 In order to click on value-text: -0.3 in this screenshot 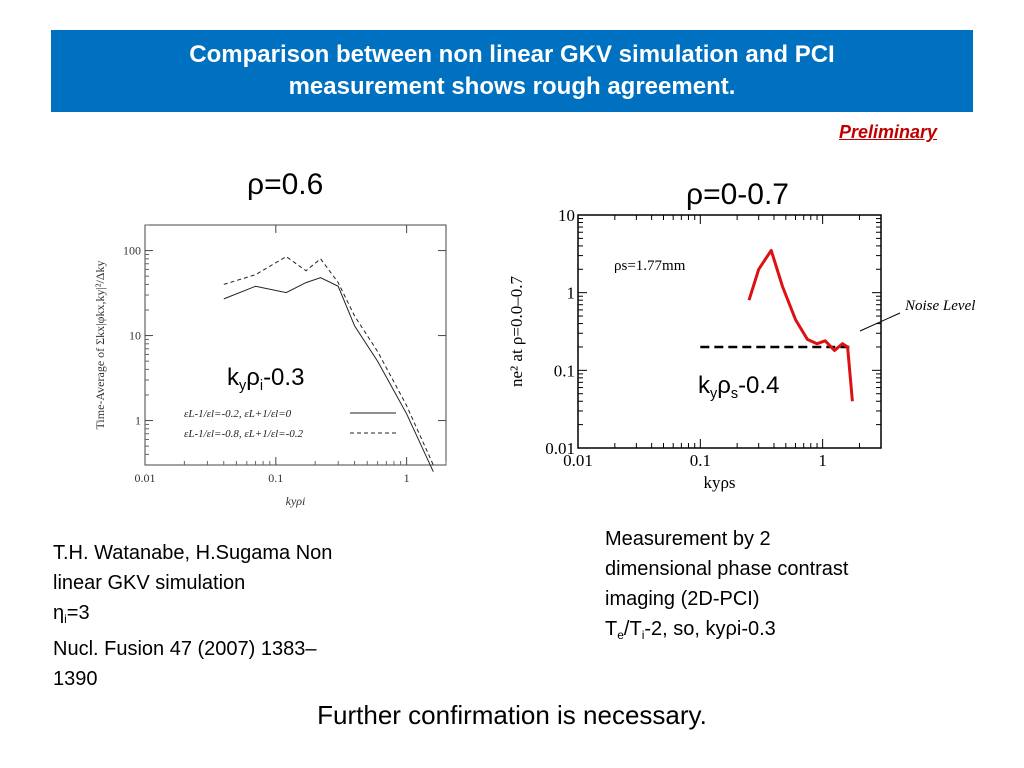, I will do `click(284, 377)`.